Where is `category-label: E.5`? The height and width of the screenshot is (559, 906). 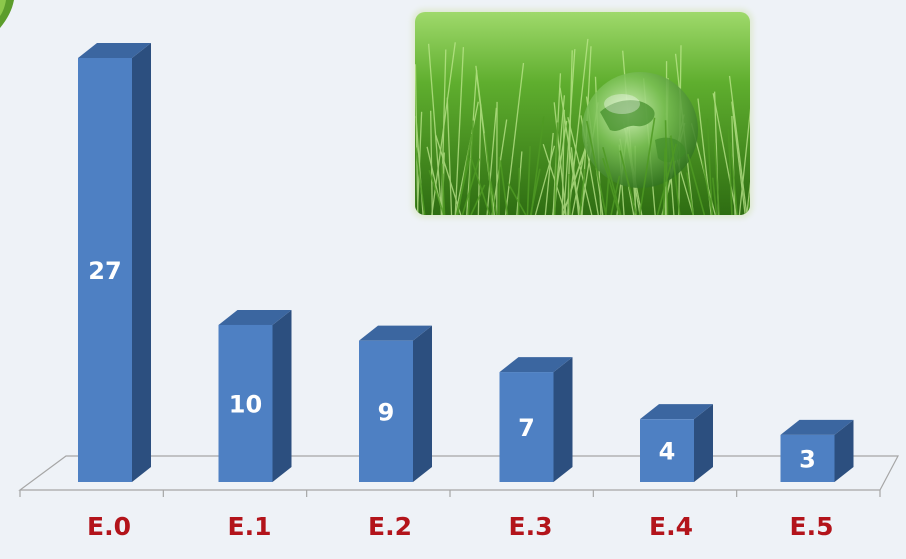 category-label: E.5 is located at coordinates (812, 526).